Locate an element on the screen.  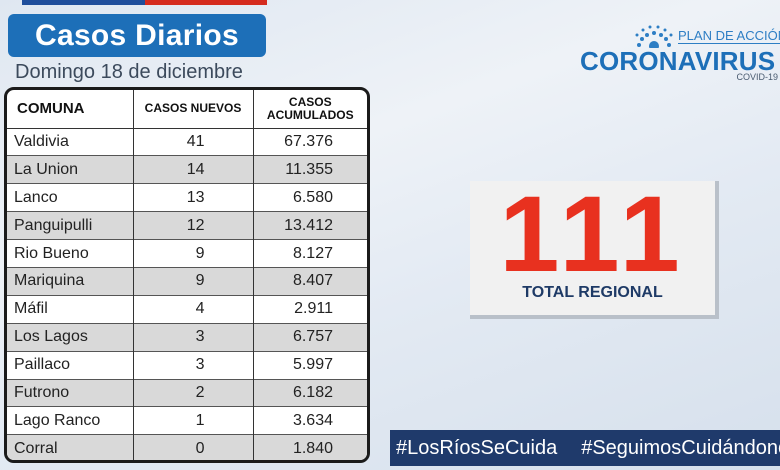
table-row: La Union 14 11.355 is located at coordinates (187, 169).